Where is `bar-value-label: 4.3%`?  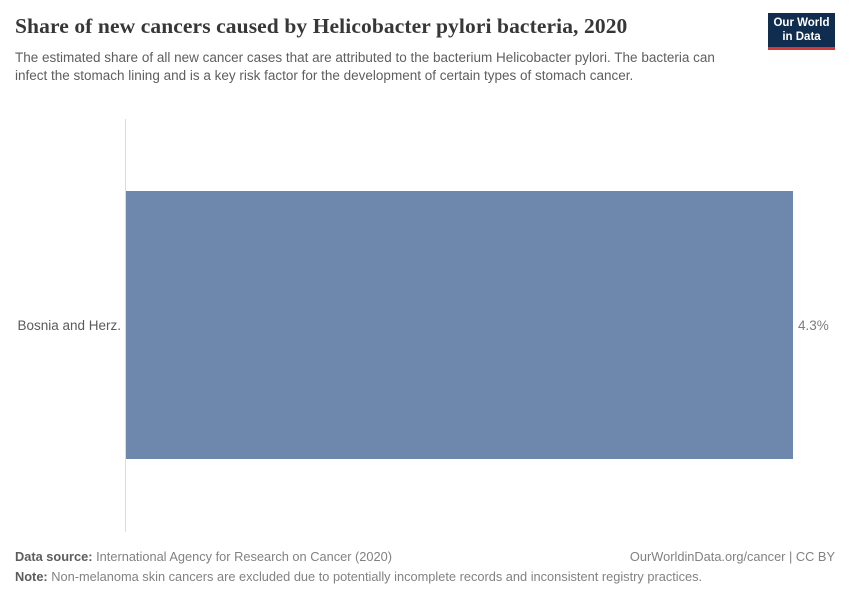 bar-value-label: 4.3% is located at coordinates (813, 325).